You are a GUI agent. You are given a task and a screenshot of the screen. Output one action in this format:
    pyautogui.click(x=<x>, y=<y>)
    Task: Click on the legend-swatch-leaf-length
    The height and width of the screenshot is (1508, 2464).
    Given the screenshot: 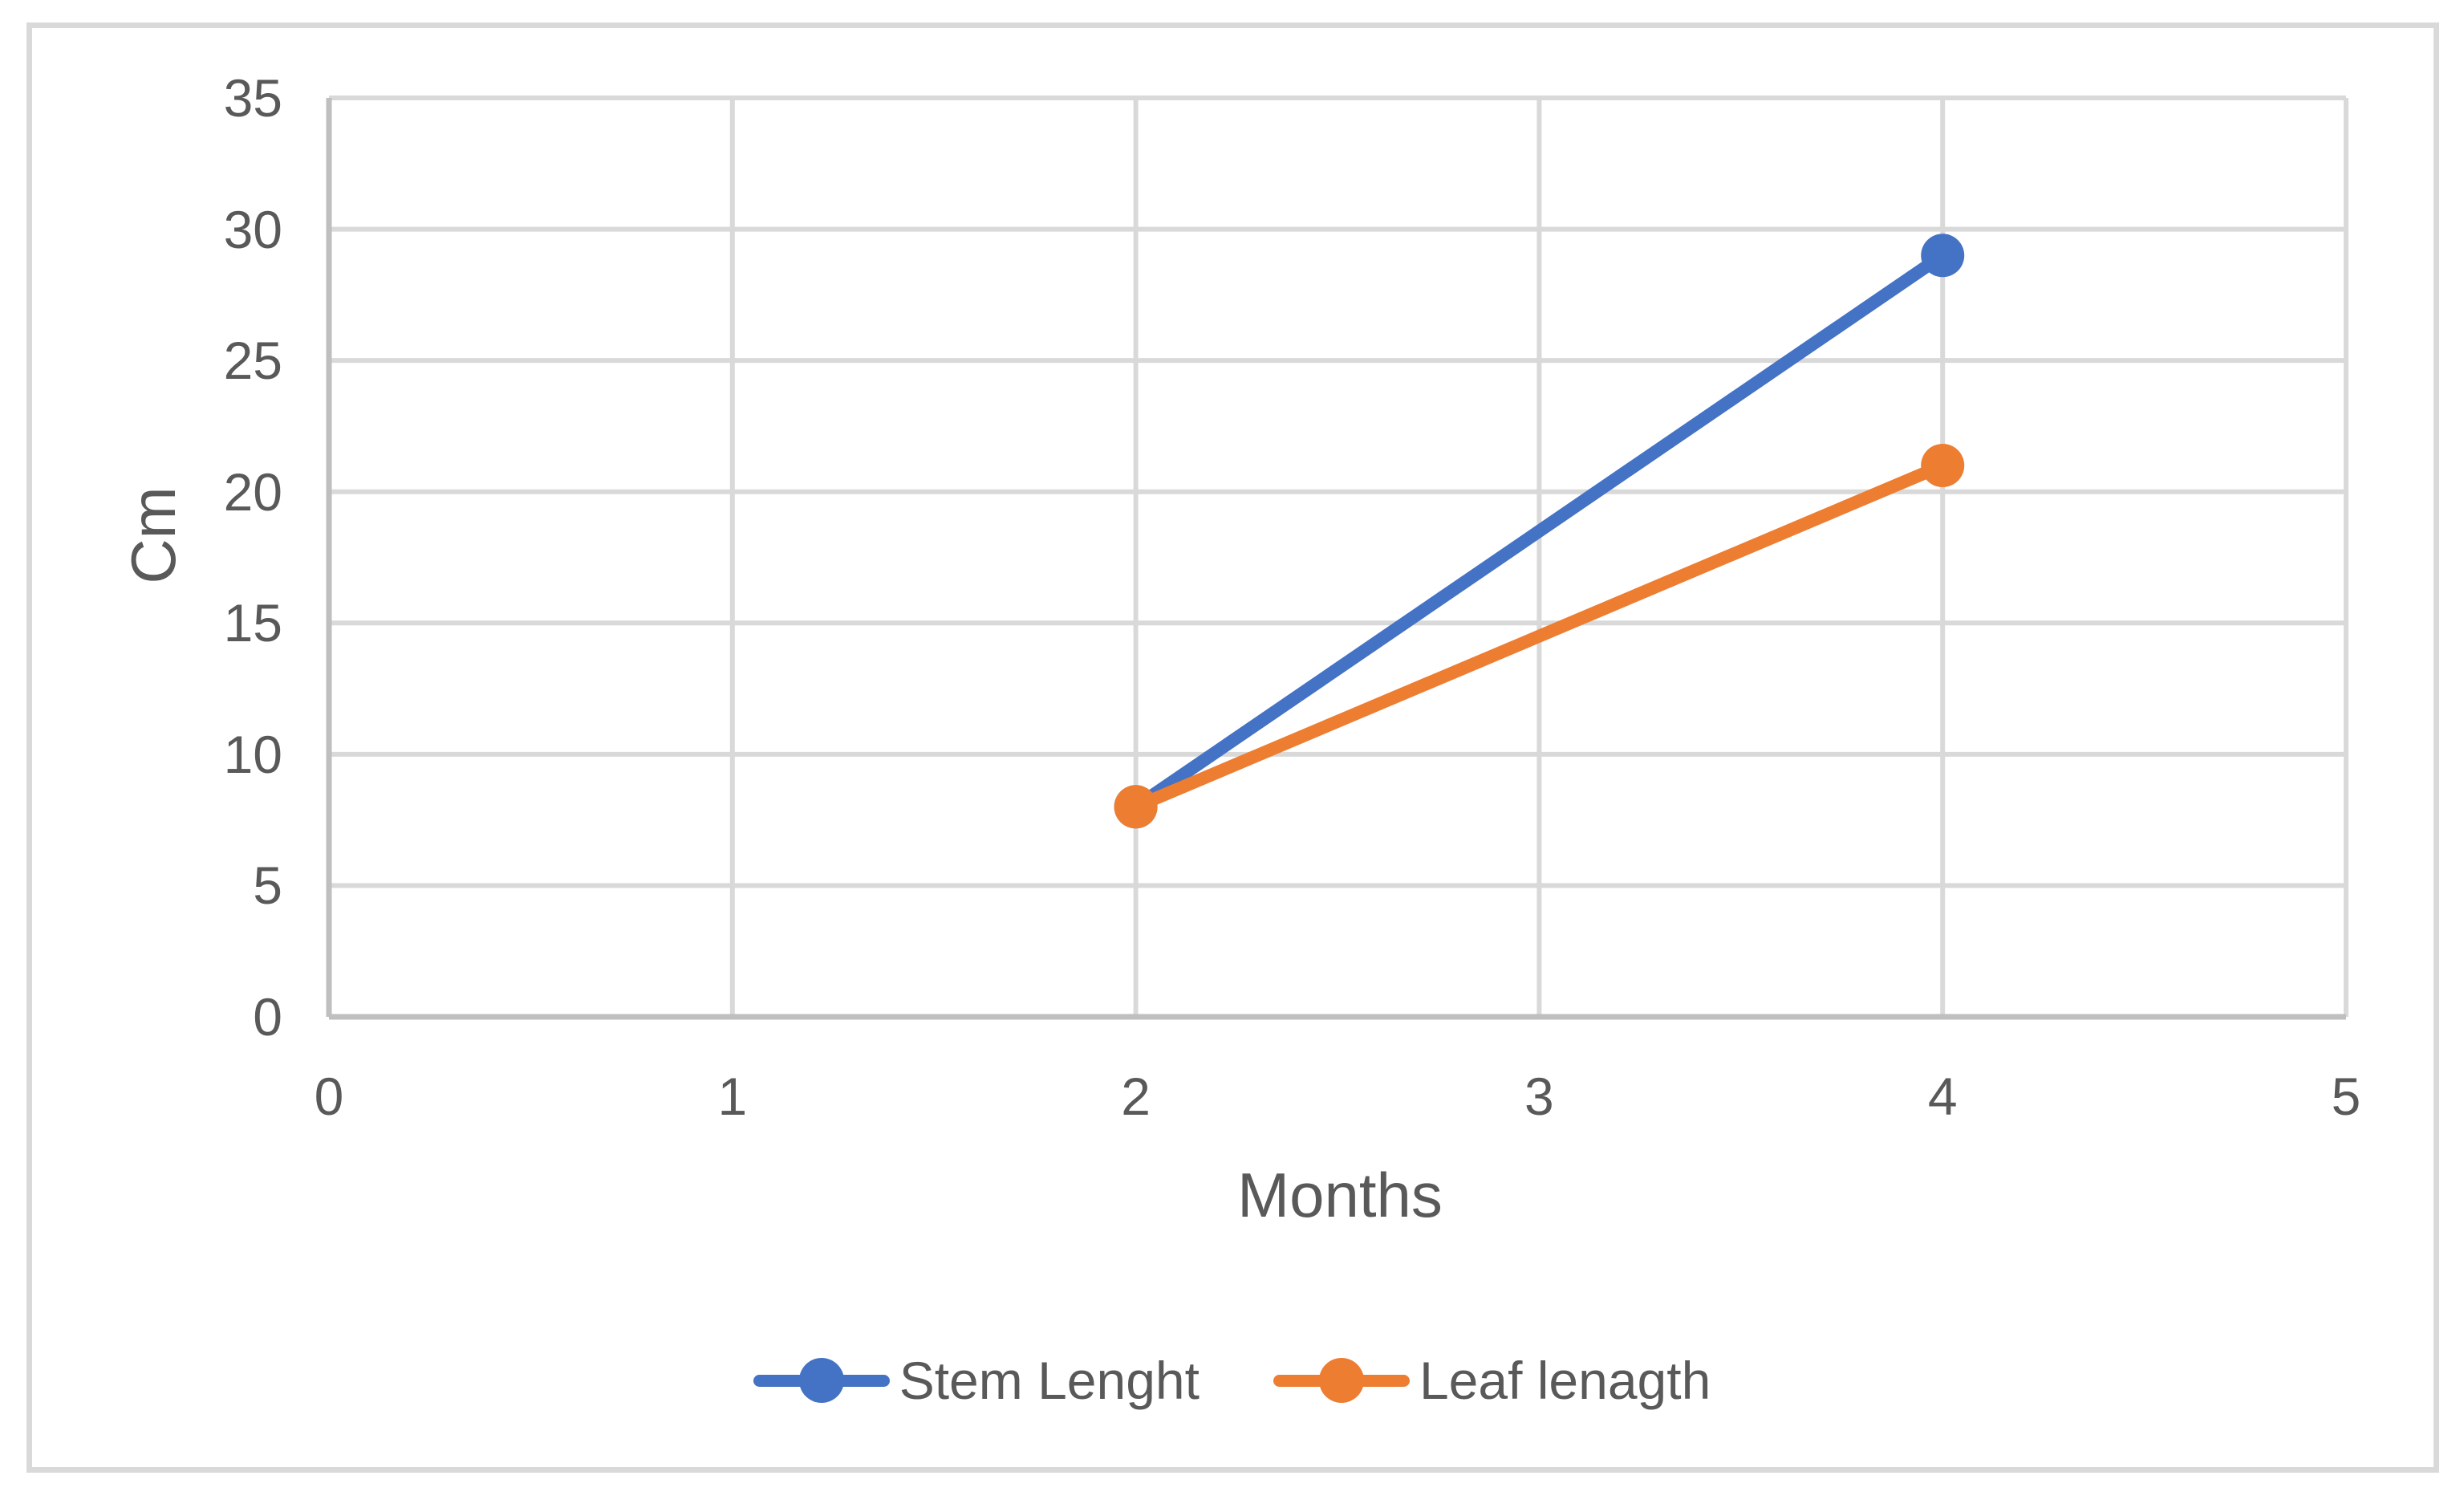 What is the action you would take?
    pyautogui.click(x=1341, y=1380)
    